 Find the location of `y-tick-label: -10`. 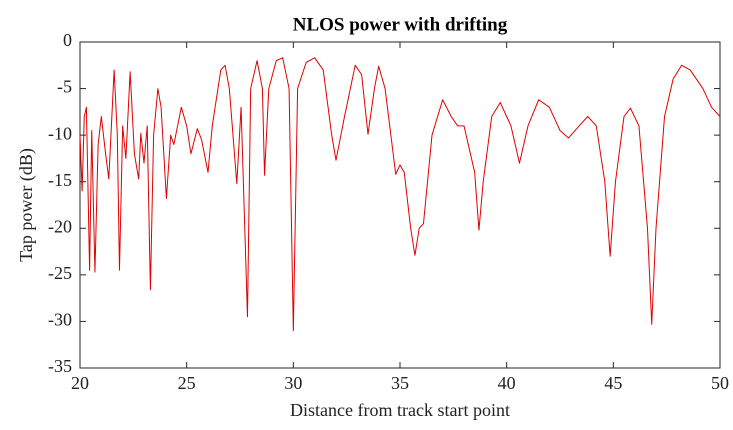

y-tick-label: -10 is located at coordinates (60, 133).